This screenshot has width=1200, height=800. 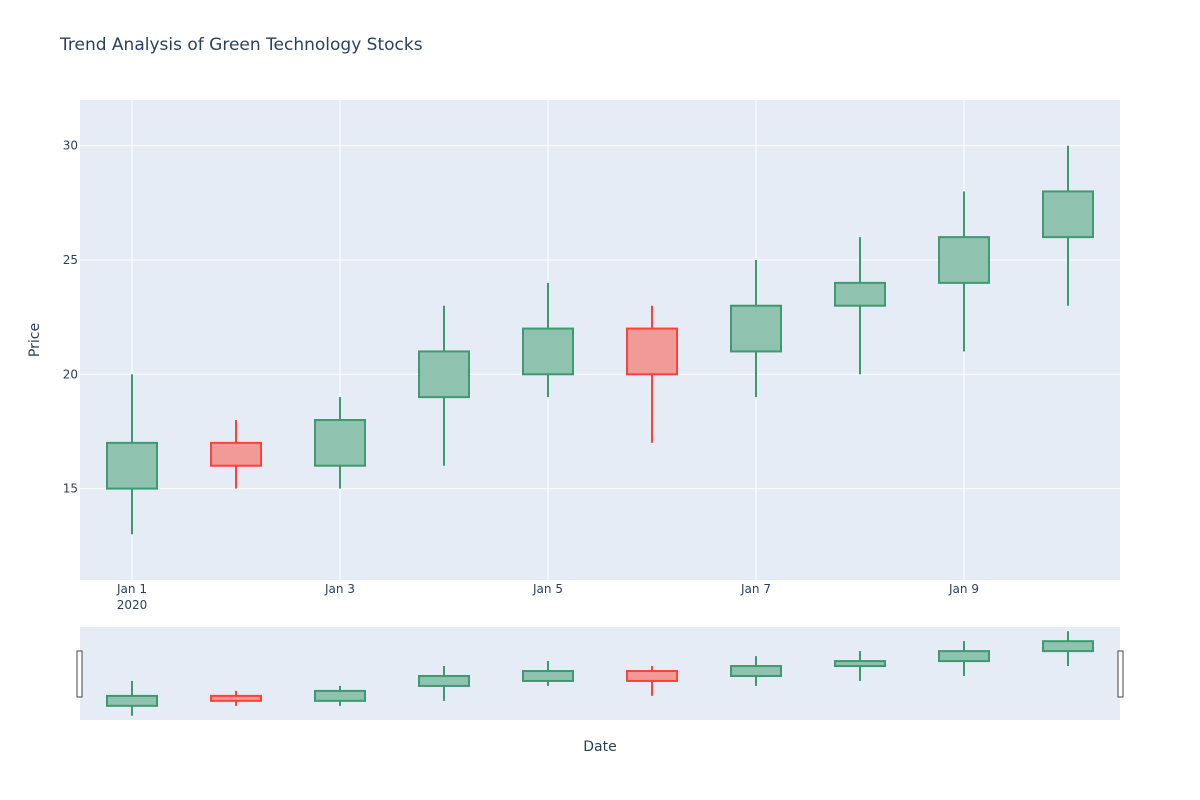 I want to click on range-slider-candles, so click(x=600, y=673).